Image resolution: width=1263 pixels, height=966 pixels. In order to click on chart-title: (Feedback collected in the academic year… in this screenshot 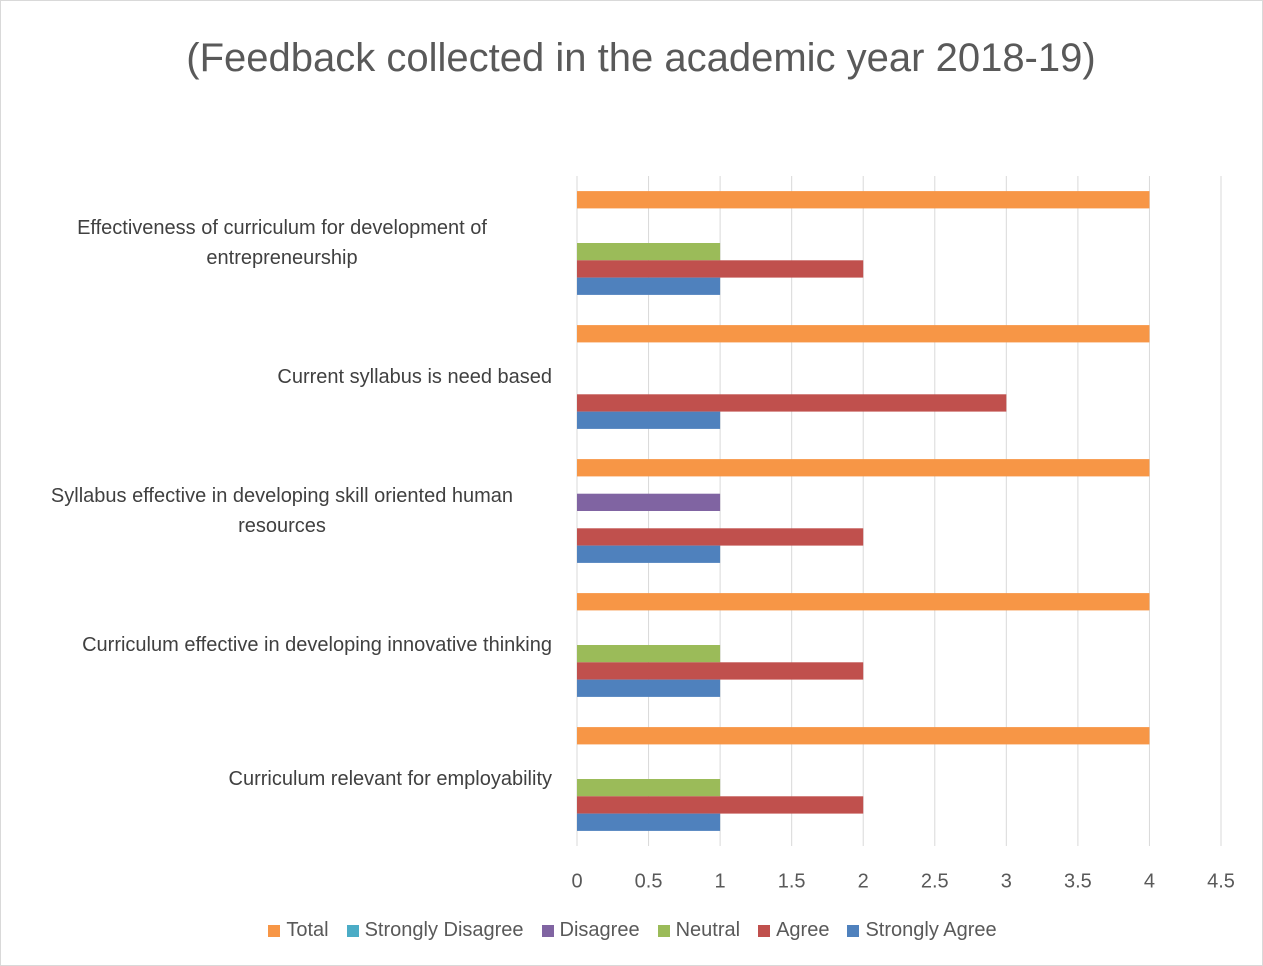, I will do `click(641, 58)`.